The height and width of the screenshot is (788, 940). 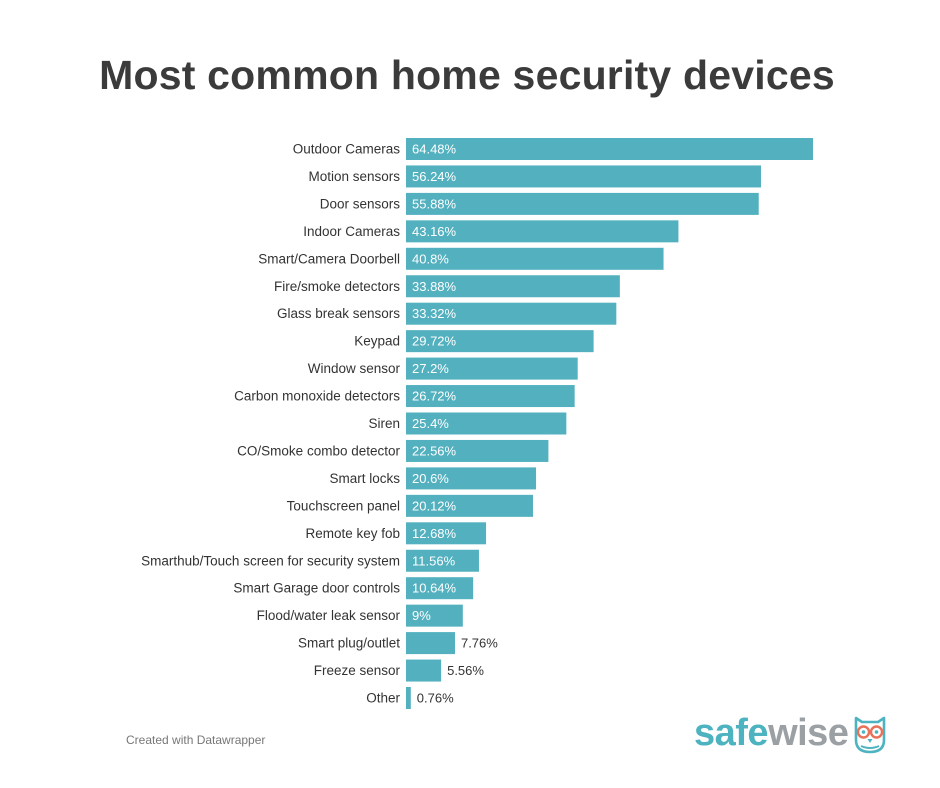 What do you see at coordinates (434, 313) in the screenshot?
I see `value-label: 33.32%` at bounding box center [434, 313].